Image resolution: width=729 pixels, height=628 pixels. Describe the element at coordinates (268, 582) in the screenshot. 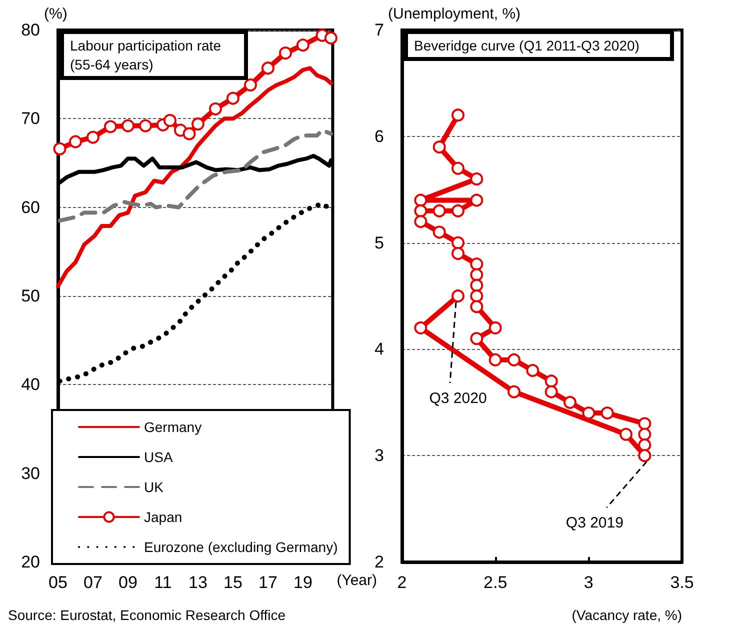

I see `x-tick-label: 17` at that location.